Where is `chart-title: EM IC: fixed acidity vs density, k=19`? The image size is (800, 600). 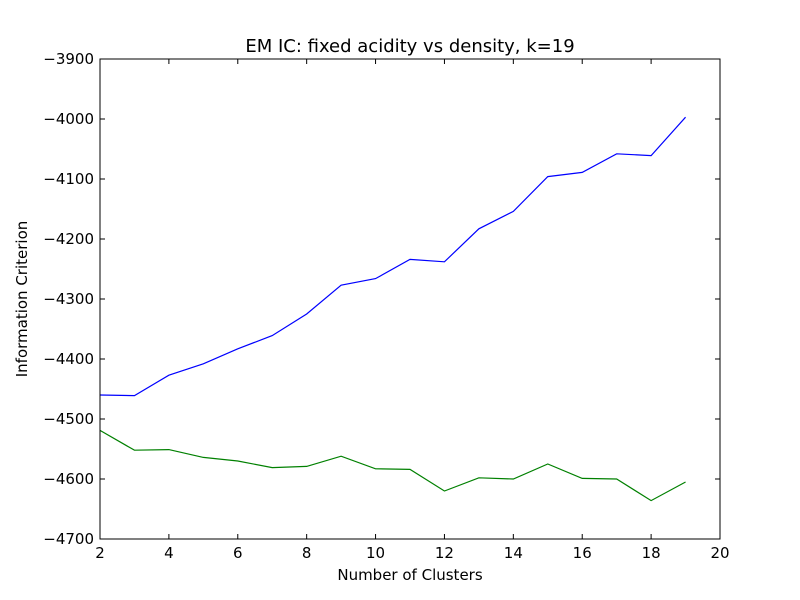
chart-title: EM IC: fixed acidity vs density, k=19 is located at coordinates (409, 46).